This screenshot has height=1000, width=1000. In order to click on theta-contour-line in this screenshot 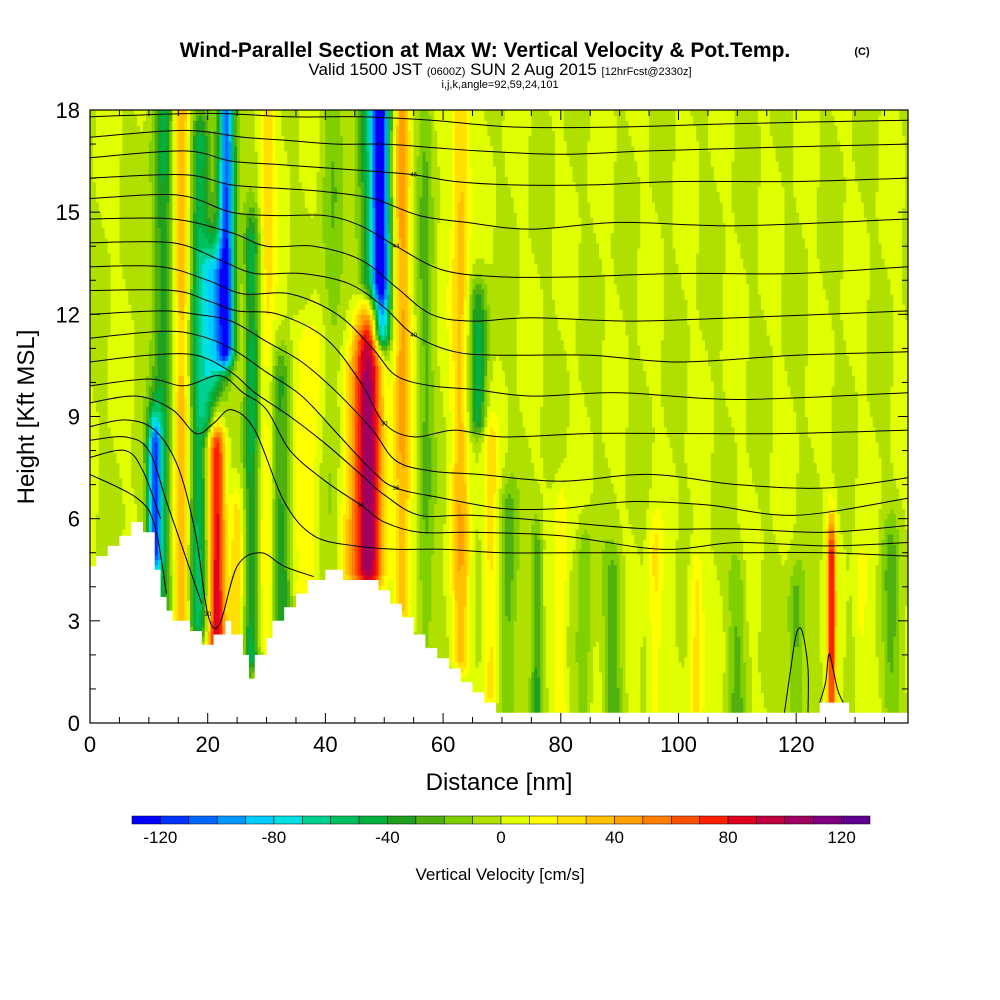, I will do `click(499, 168)`.